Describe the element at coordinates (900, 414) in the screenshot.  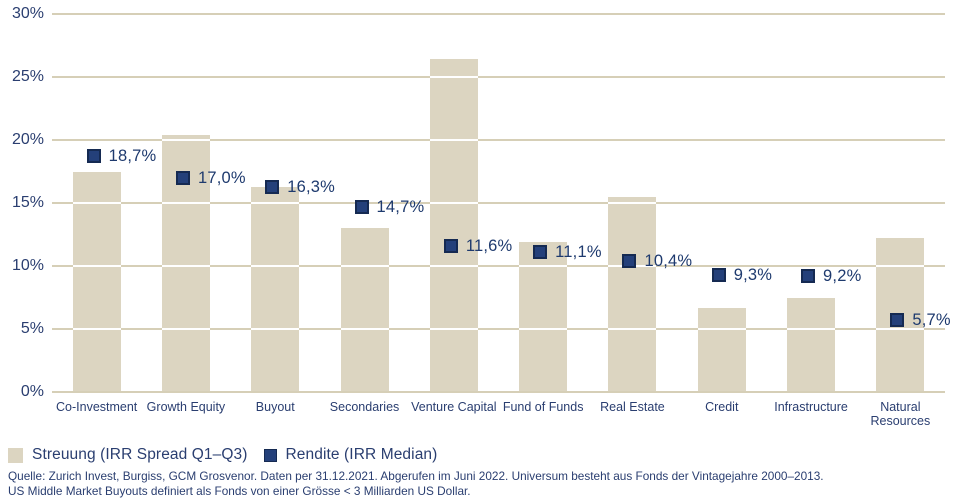
I see `x-tick-label: Natural Resources` at that location.